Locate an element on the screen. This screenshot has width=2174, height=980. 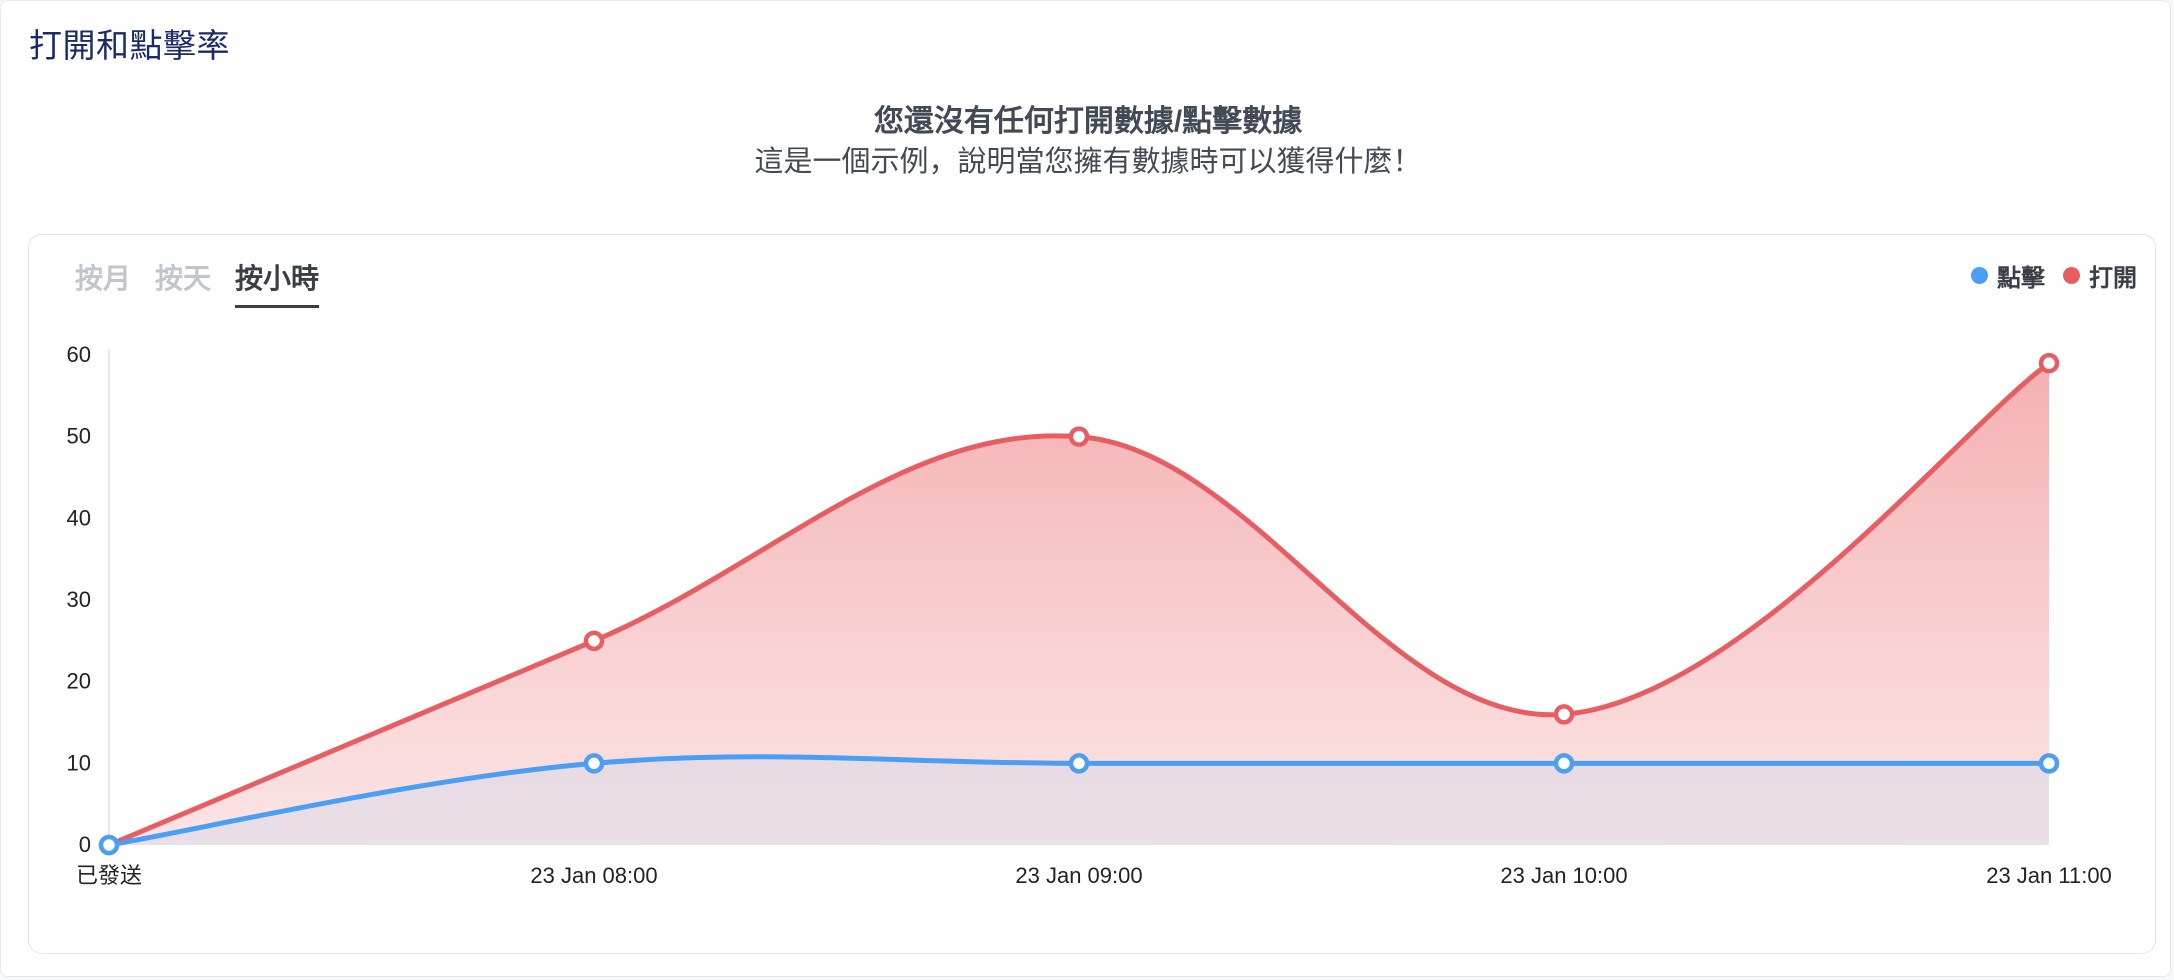
legend-item-clicks: 點擊 is located at coordinates (2008, 275).